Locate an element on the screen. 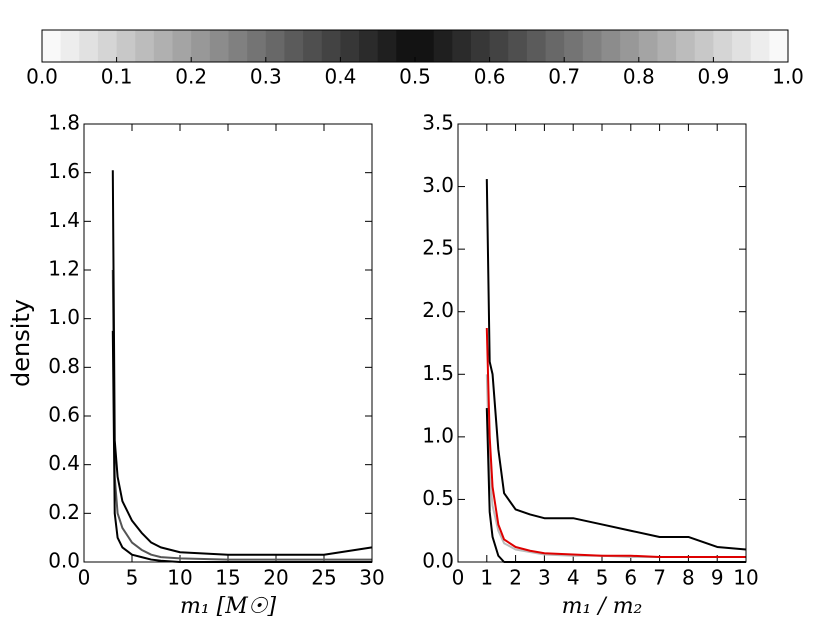 The image size is (830, 623). y-tick-label: 0.5 is located at coordinates (438, 498).